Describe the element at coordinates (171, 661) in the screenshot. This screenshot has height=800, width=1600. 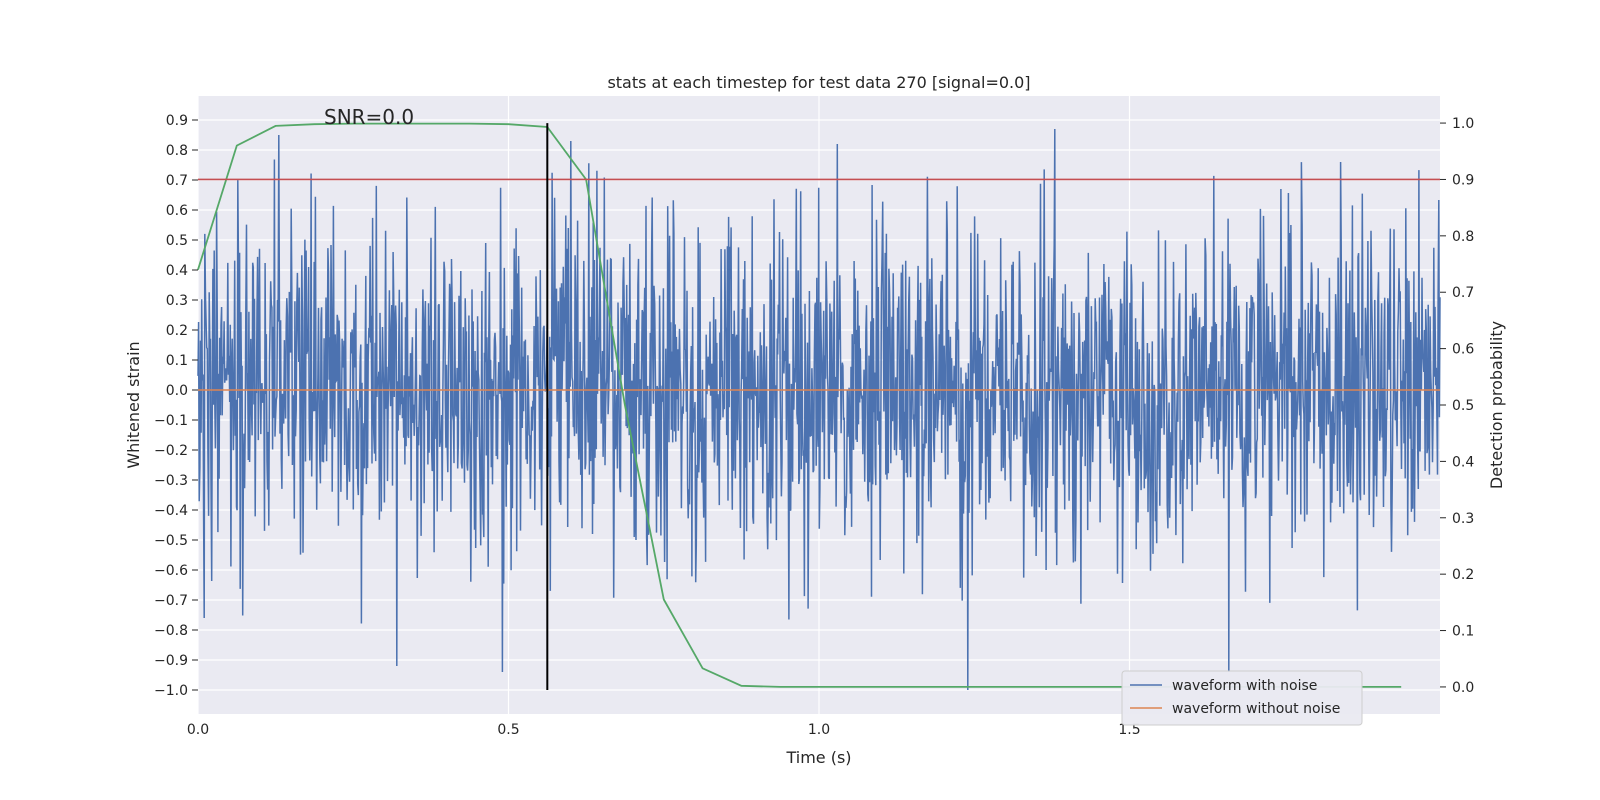
I see `y-tick-label: −0.9` at that location.